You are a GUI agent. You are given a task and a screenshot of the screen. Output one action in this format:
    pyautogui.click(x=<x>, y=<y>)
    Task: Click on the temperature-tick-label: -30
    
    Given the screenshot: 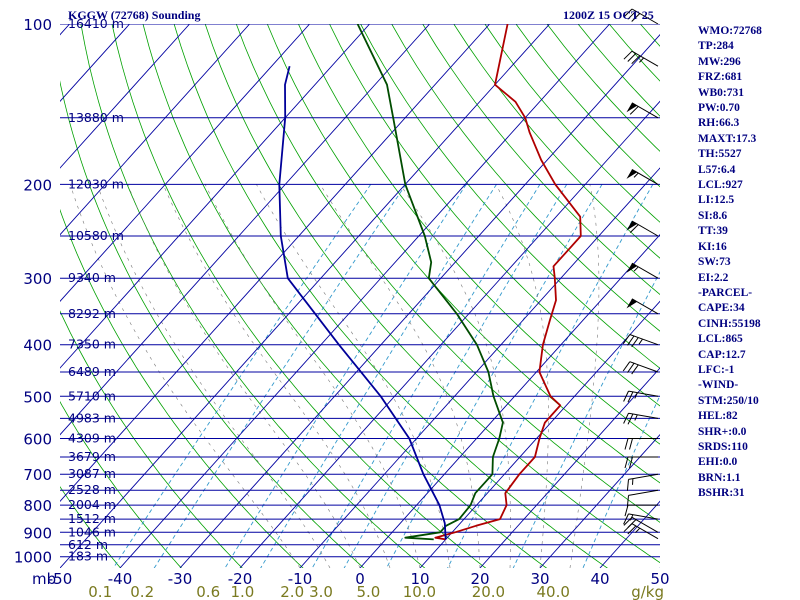 What is the action you would take?
    pyautogui.click(x=180, y=579)
    